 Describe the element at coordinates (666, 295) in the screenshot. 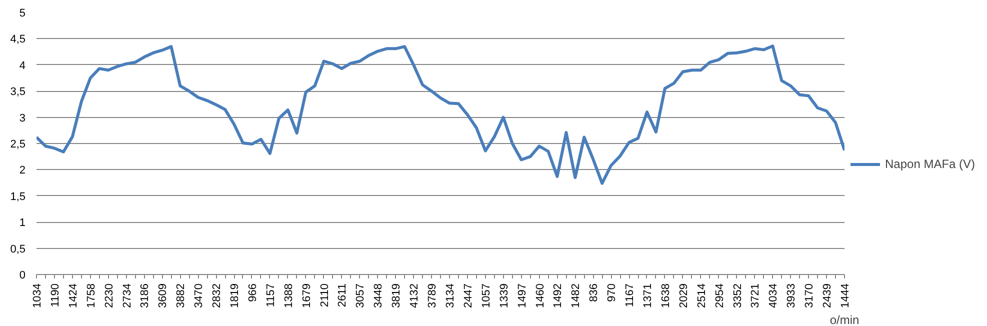

I see `x-tick-label: 1638` at that location.